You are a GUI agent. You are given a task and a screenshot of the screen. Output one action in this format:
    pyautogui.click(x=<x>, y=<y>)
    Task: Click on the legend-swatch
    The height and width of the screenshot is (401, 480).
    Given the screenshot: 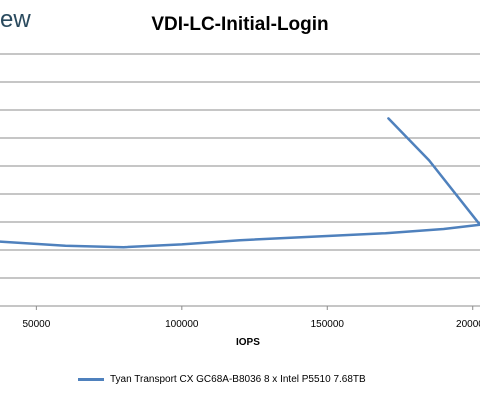 What is the action you would take?
    pyautogui.click(x=91, y=379)
    